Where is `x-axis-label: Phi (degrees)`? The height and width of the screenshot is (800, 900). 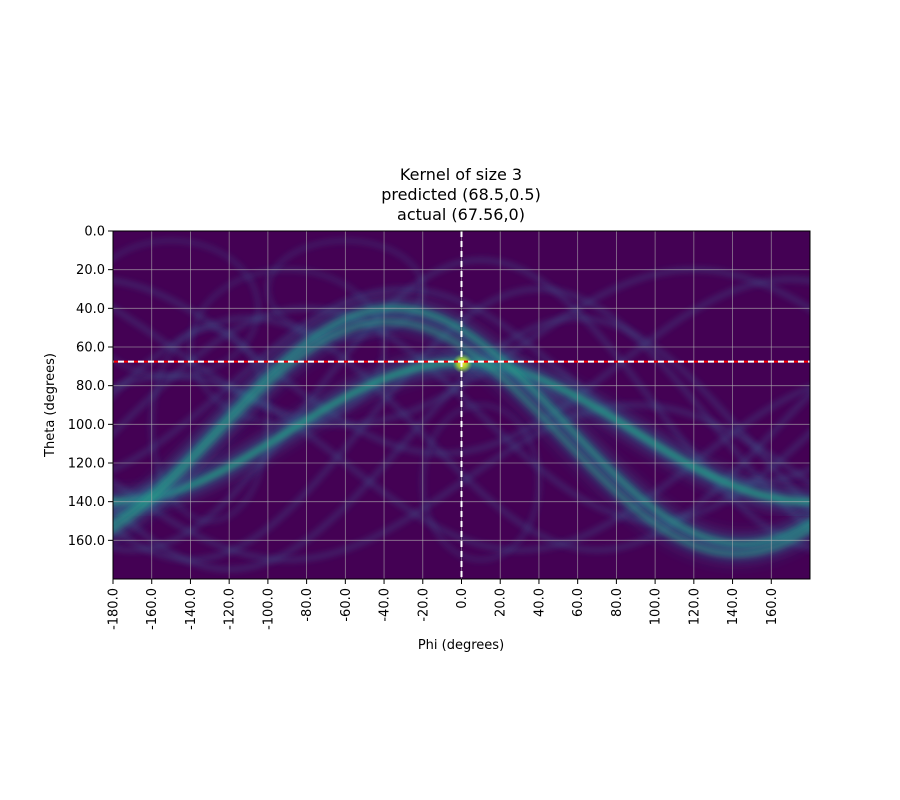 x-axis-label: Phi (degrees) is located at coordinates (461, 645).